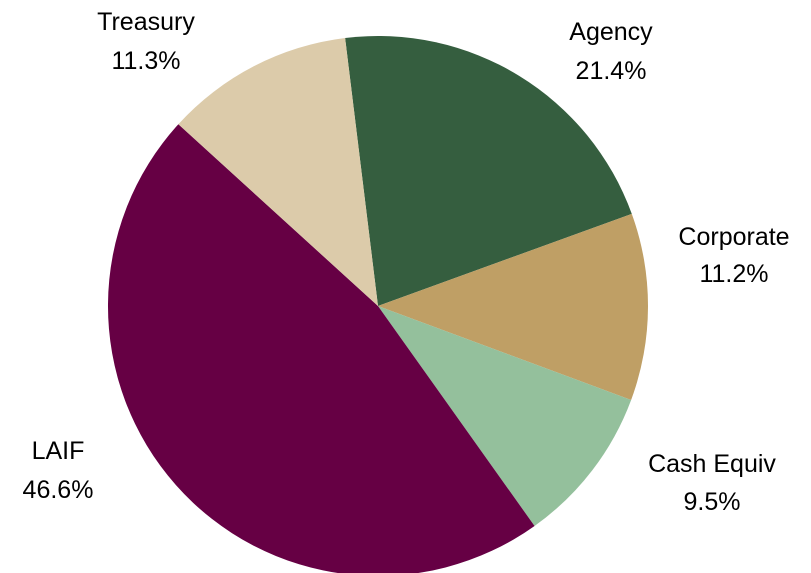 This screenshot has height=573, width=811. What do you see at coordinates (733, 274) in the screenshot?
I see `slice-value-corporate: 11.2%` at bounding box center [733, 274].